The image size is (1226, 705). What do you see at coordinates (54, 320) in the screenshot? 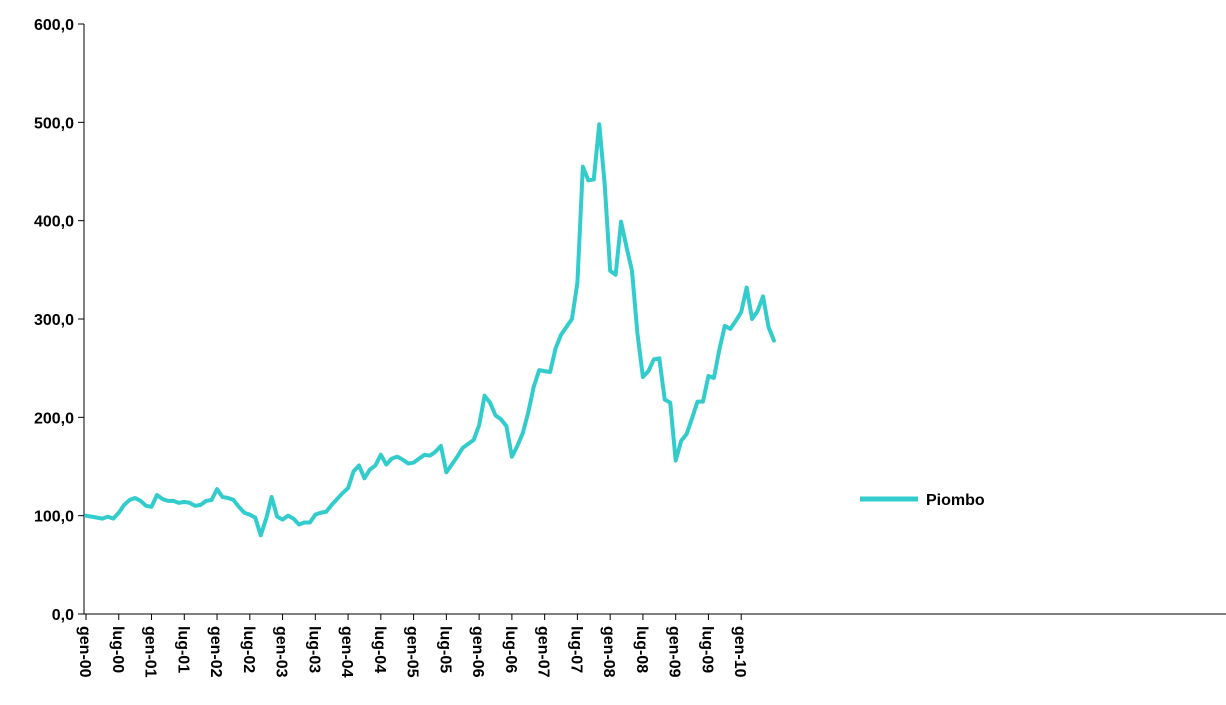
I see `y-tick-label: 300,0` at bounding box center [54, 320].